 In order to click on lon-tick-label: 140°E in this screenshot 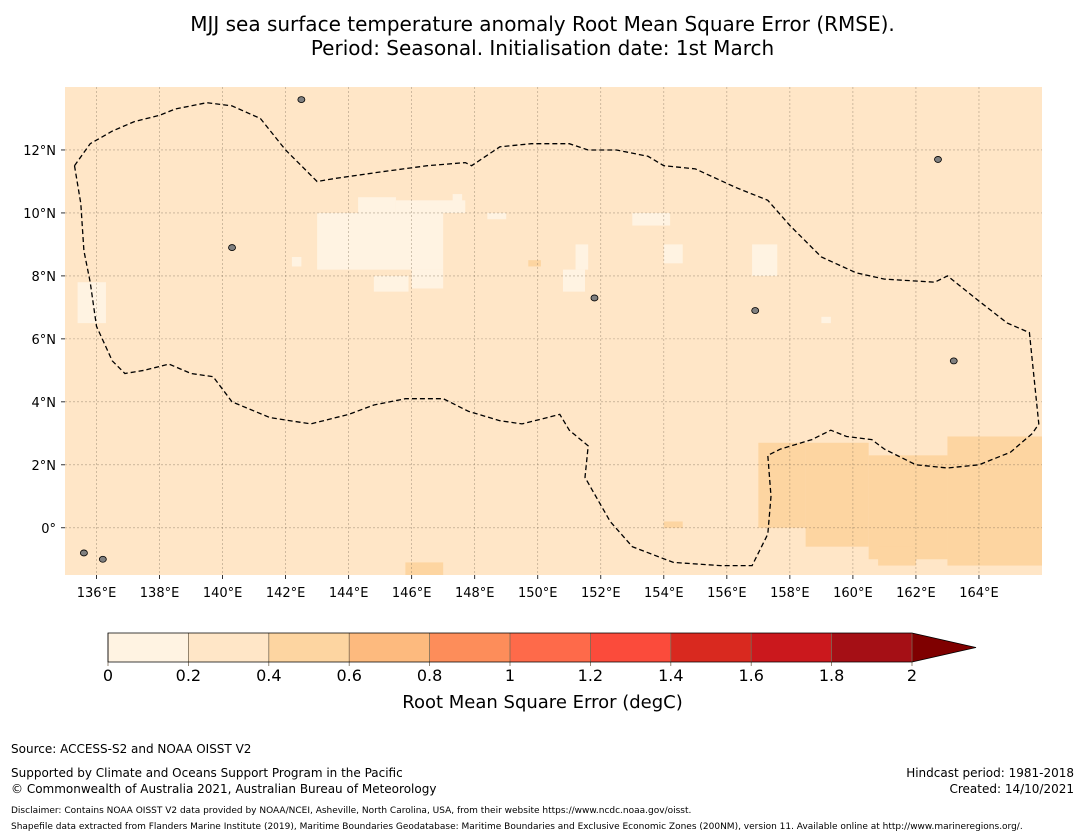, I will do `click(223, 593)`.